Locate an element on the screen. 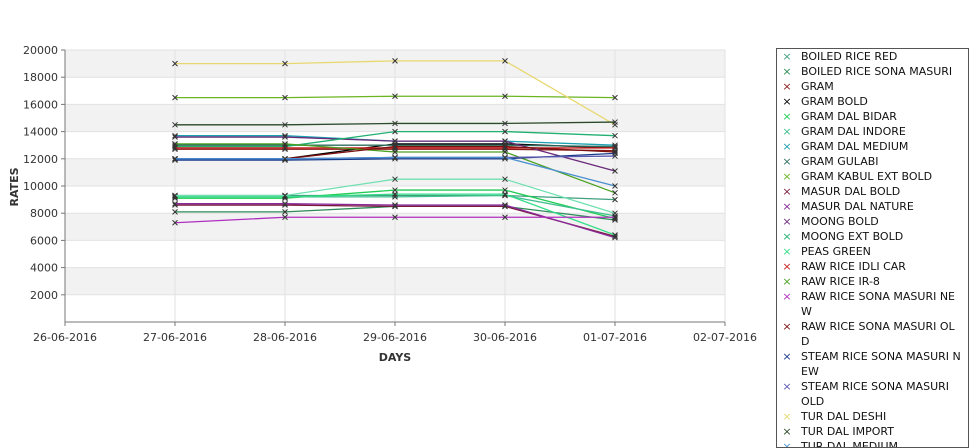 The width and height of the screenshot is (975, 448). y-tick-label: 16000 is located at coordinates (40, 104).